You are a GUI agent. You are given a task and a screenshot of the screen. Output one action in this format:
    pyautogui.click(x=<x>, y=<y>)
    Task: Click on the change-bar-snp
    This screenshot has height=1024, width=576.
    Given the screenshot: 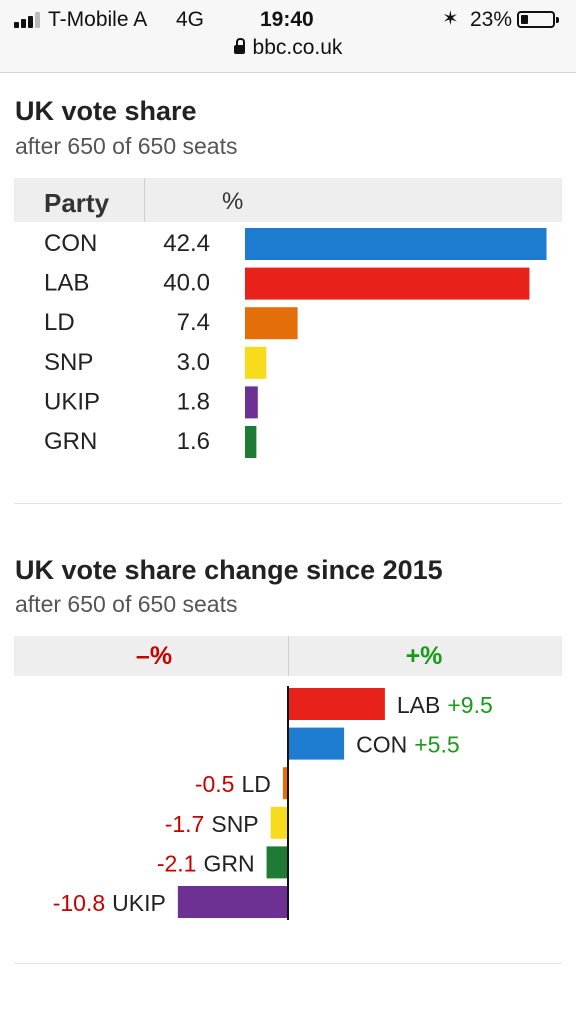 What is the action you would take?
    pyautogui.click(x=279, y=822)
    